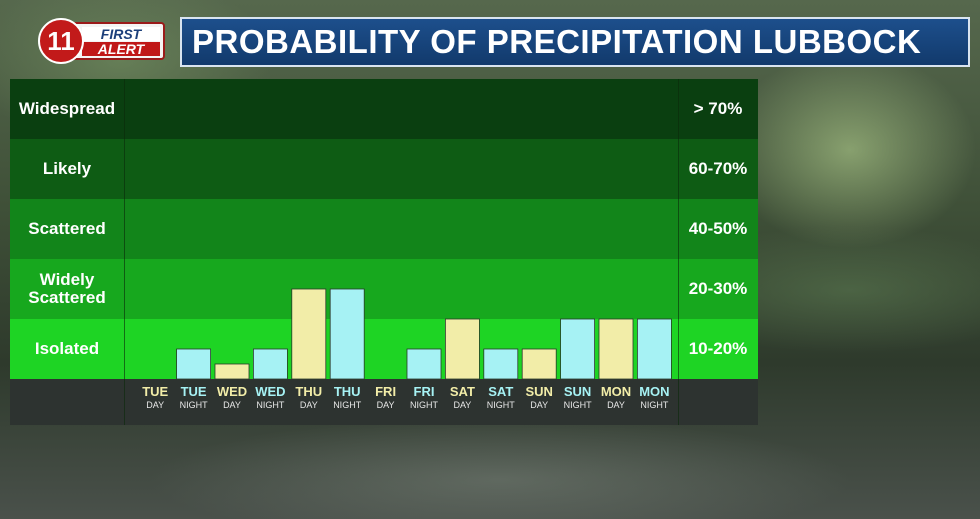 The image size is (980, 519). I want to click on x-tick-label: FRI NIGHT, so click(424, 397).